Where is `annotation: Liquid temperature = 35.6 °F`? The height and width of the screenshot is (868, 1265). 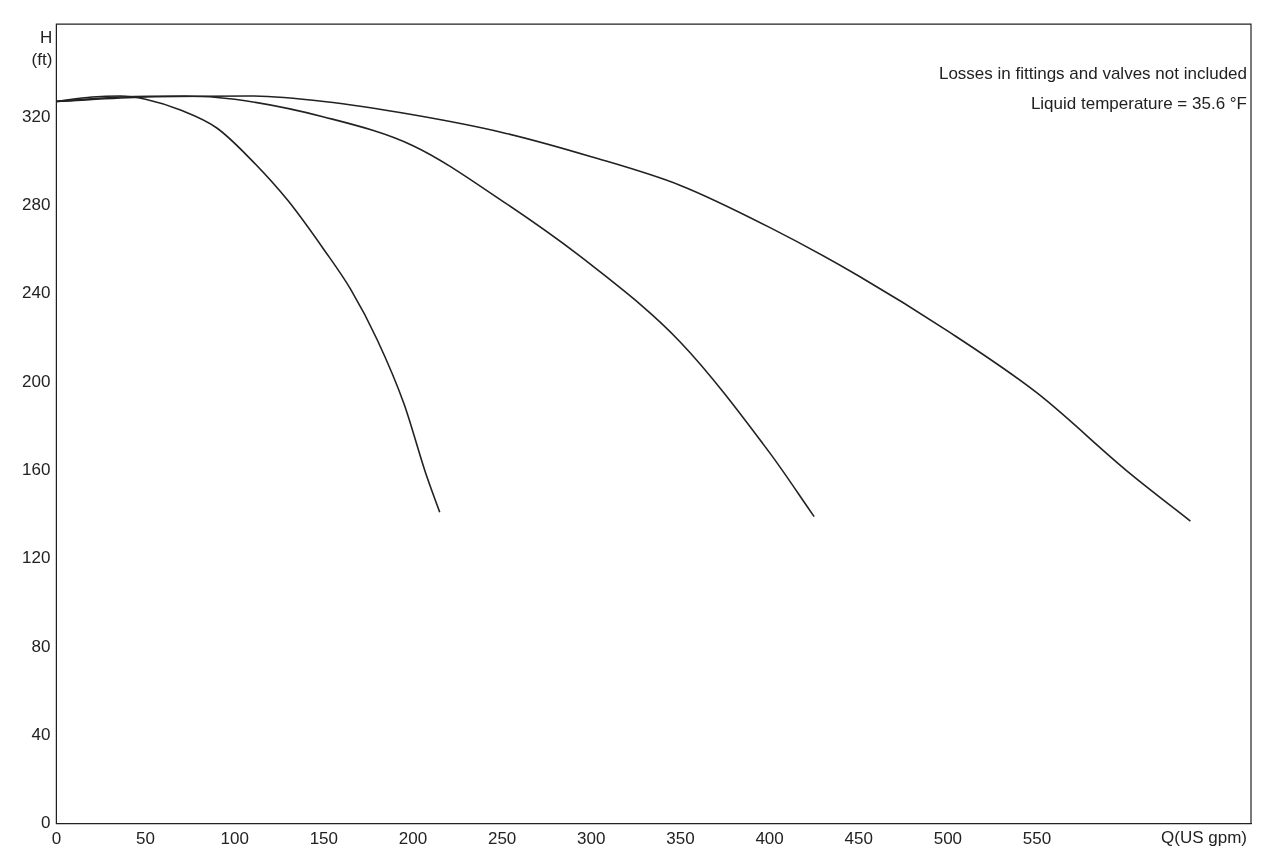 annotation: Liquid temperature = 35.6 °F is located at coordinates (1138, 104).